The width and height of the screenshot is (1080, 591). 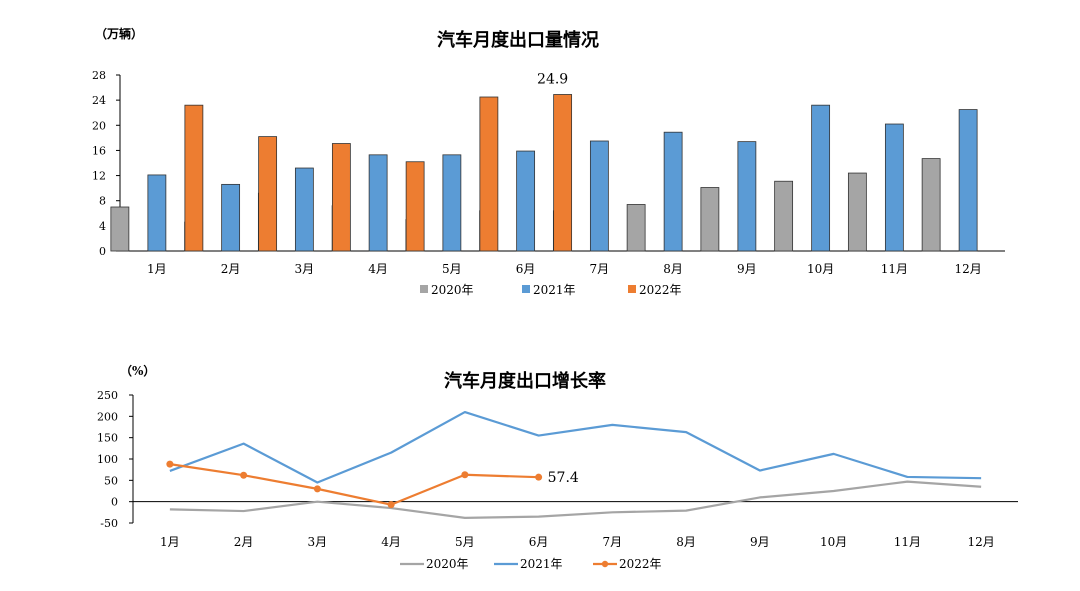 What do you see at coordinates (157, 213) in the screenshot?
I see `bar-2021年-1月` at bounding box center [157, 213].